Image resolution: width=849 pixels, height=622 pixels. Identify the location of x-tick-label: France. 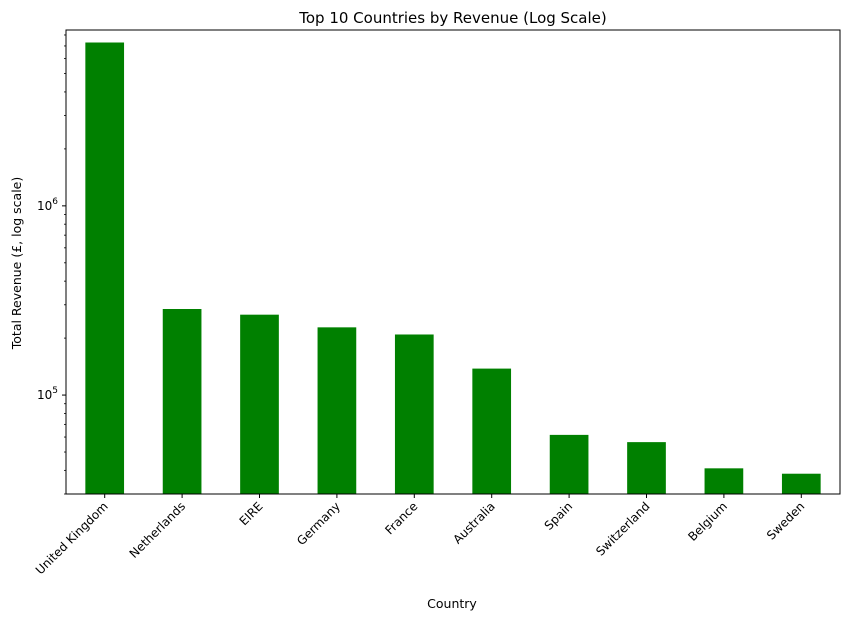
(401, 518).